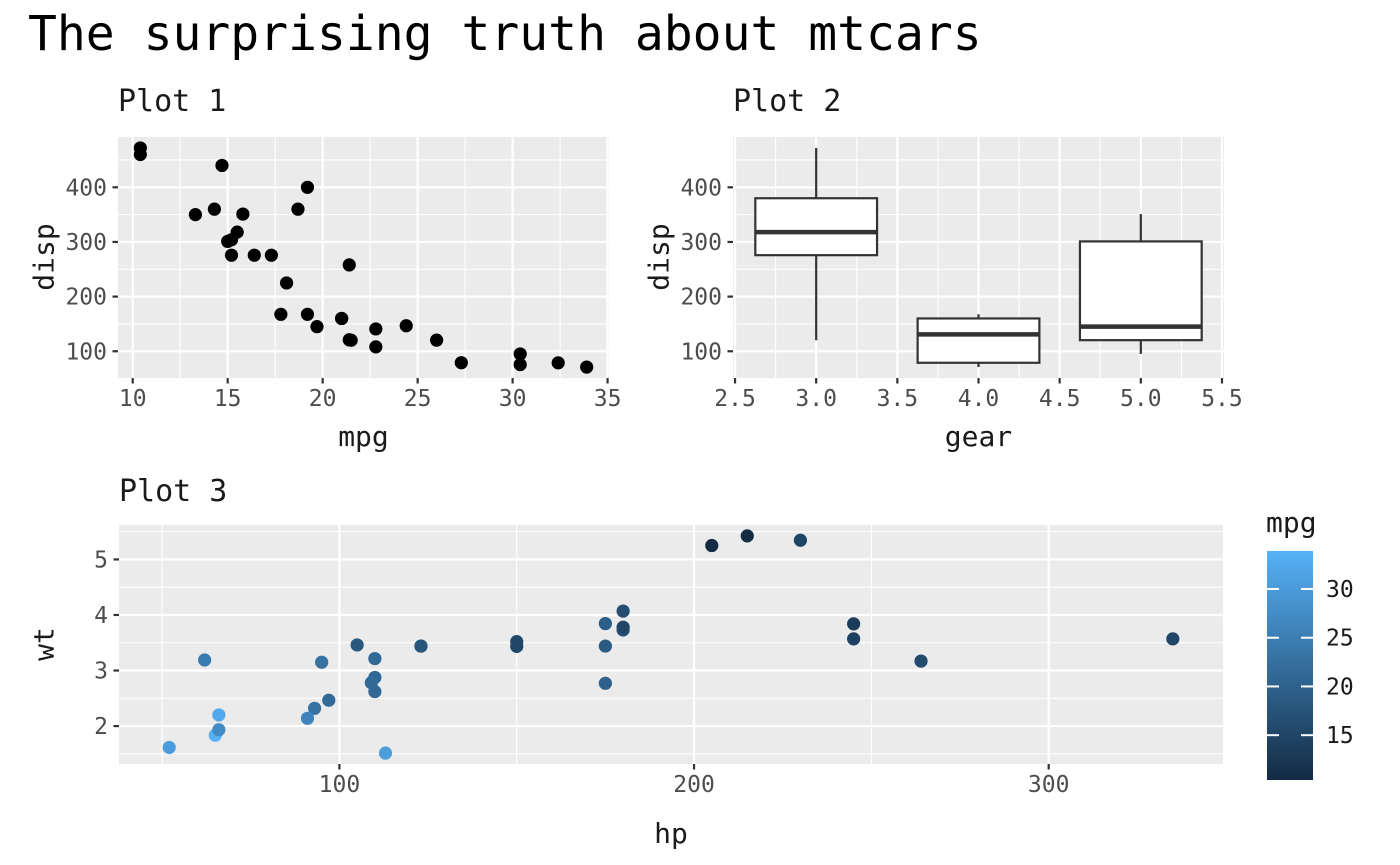 This screenshot has width=1400, height=865. Describe the element at coordinates (735, 399) in the screenshot. I see `svg-text: 2.5` at that location.